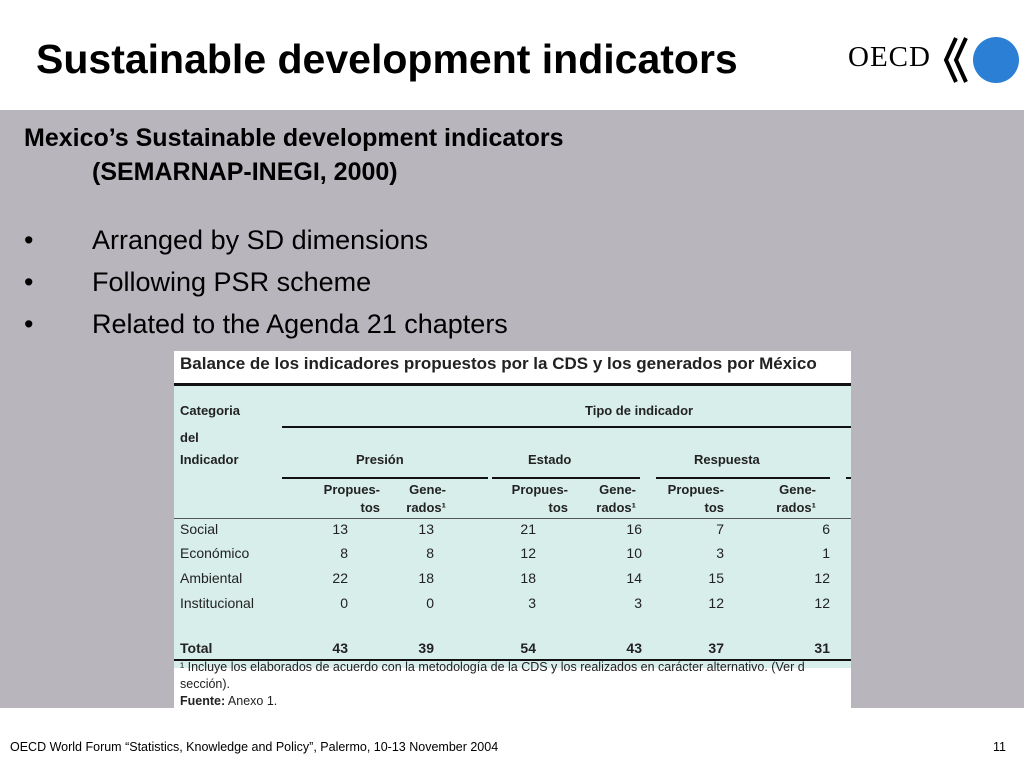 This screenshot has height=768, width=1024. I want to click on bullet-item: • Related to the Agenda 21 chapters, so click(266, 325).